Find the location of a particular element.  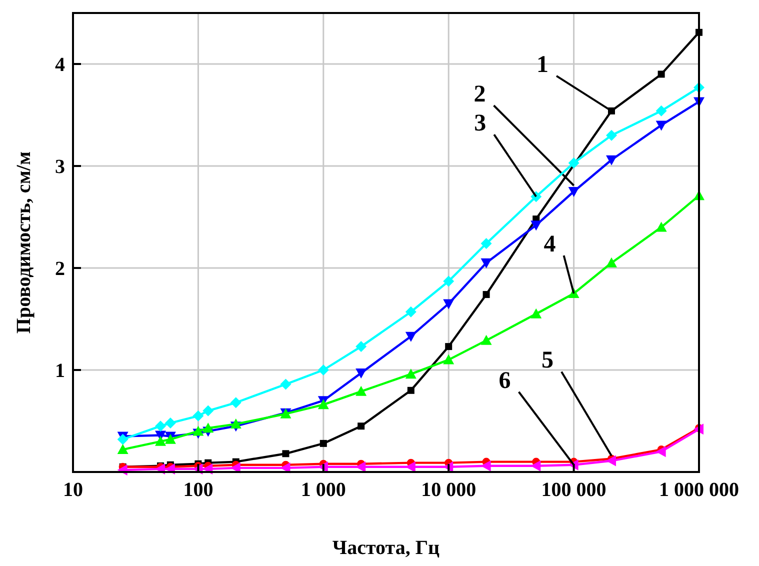

x-tick-label: 10 000 is located at coordinates (448, 490).